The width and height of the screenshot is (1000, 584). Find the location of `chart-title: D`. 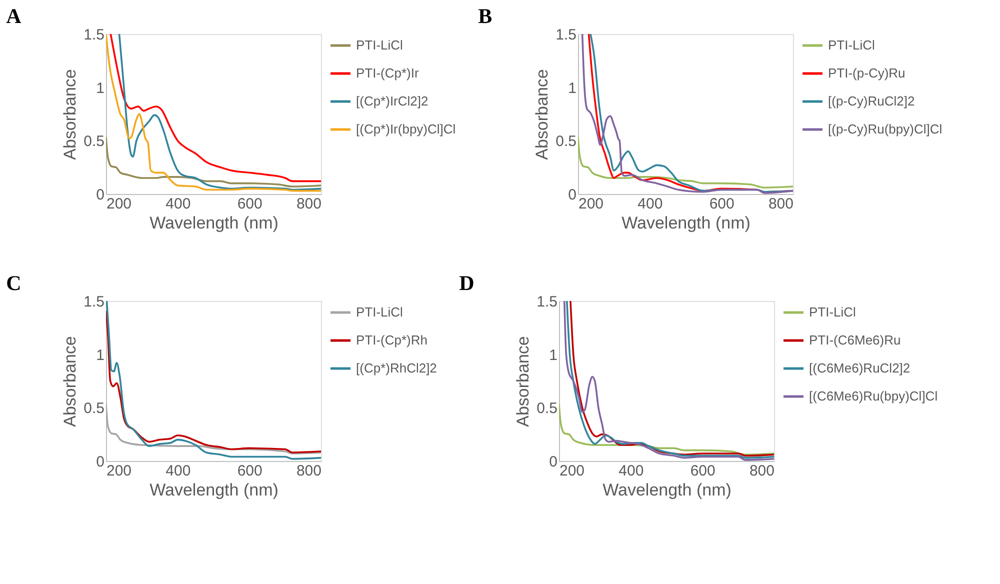

chart-title: D is located at coordinates (466, 283).